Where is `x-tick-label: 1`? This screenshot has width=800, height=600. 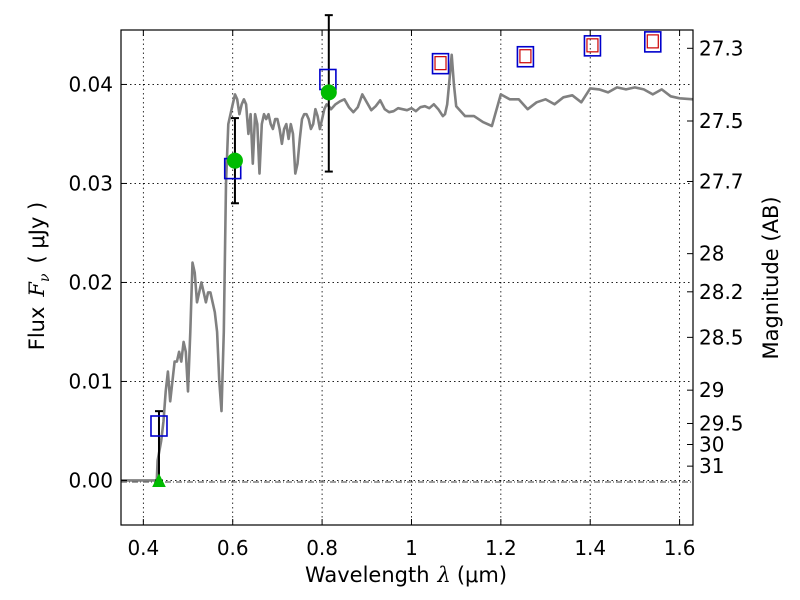 x-tick-label: 1 is located at coordinates (411, 548).